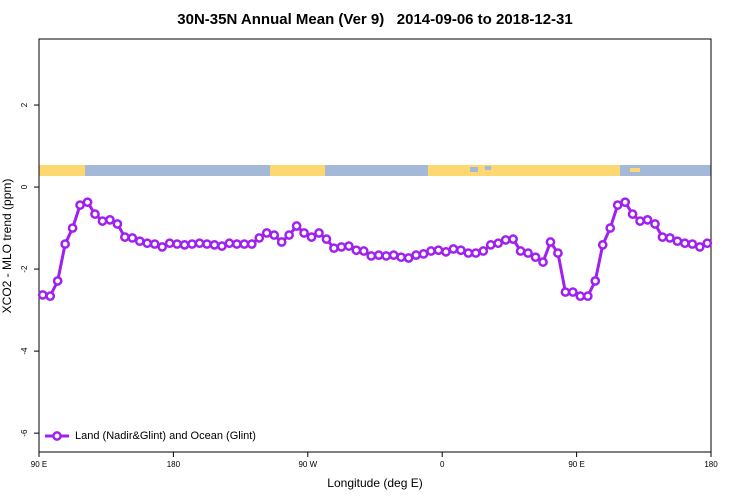 The image size is (750, 500). What do you see at coordinates (375, 170) in the screenshot?
I see `land-ocean-strip` at bounding box center [375, 170].